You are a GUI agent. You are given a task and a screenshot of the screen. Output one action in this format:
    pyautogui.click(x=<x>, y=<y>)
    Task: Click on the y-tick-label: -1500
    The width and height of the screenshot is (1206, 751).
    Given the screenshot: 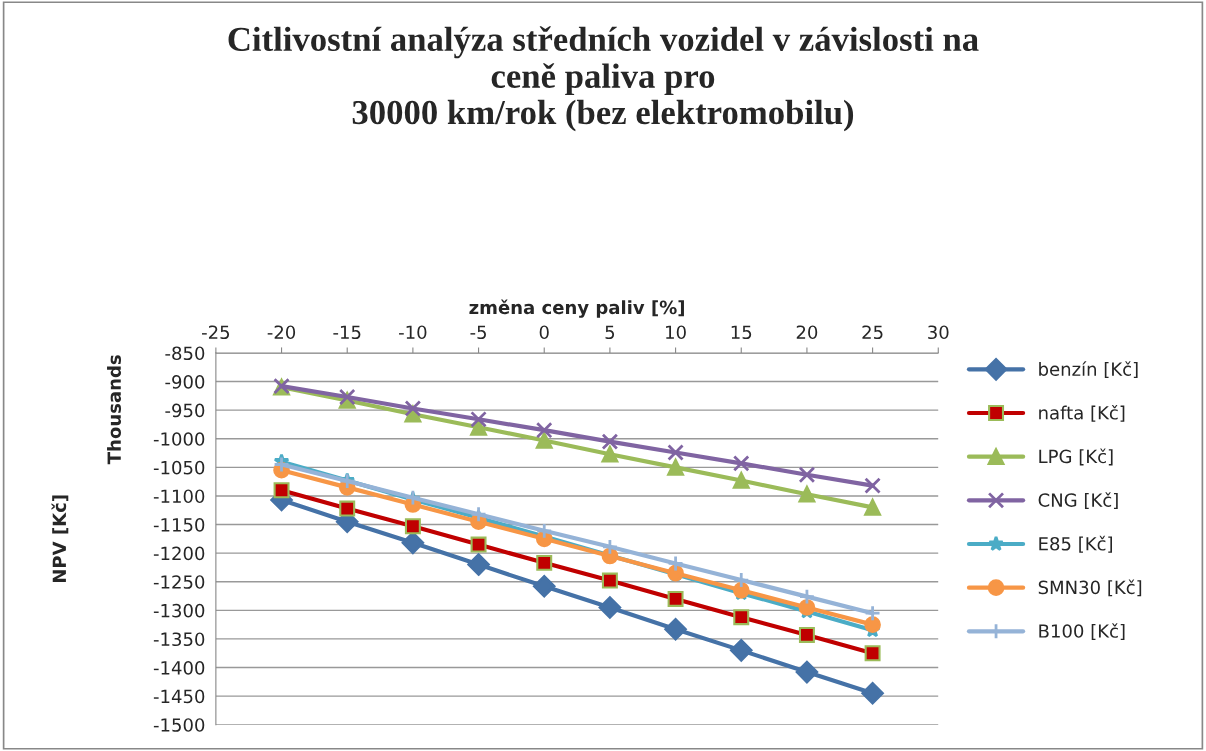 What is the action you would take?
    pyautogui.click(x=179, y=725)
    